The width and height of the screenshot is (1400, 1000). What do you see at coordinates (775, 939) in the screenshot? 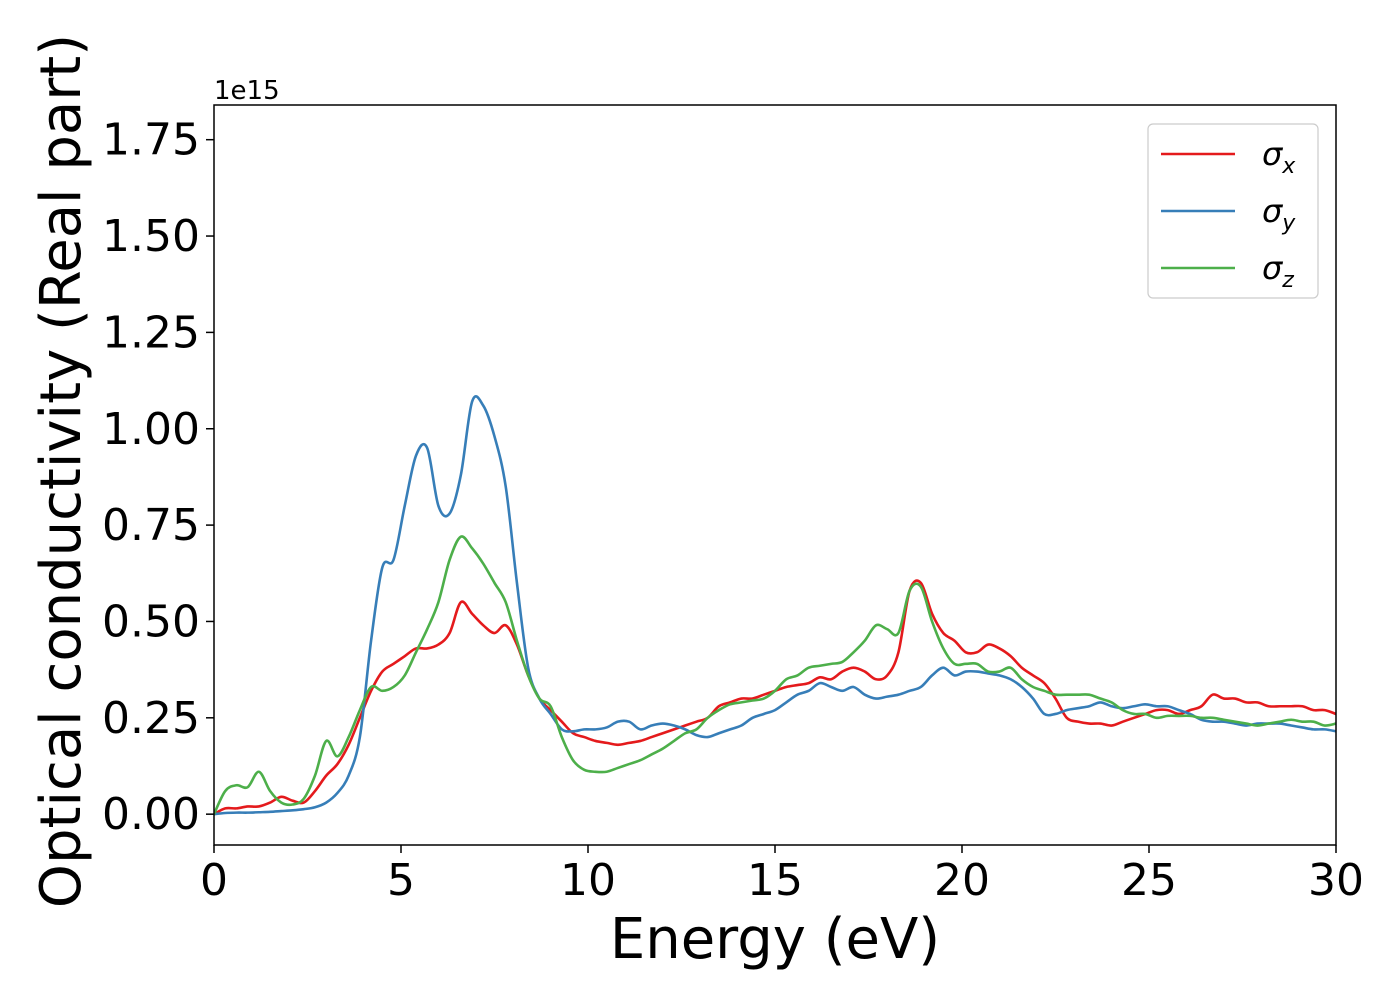
I see `x-axis-title: Energy (eV)` at bounding box center [775, 939].